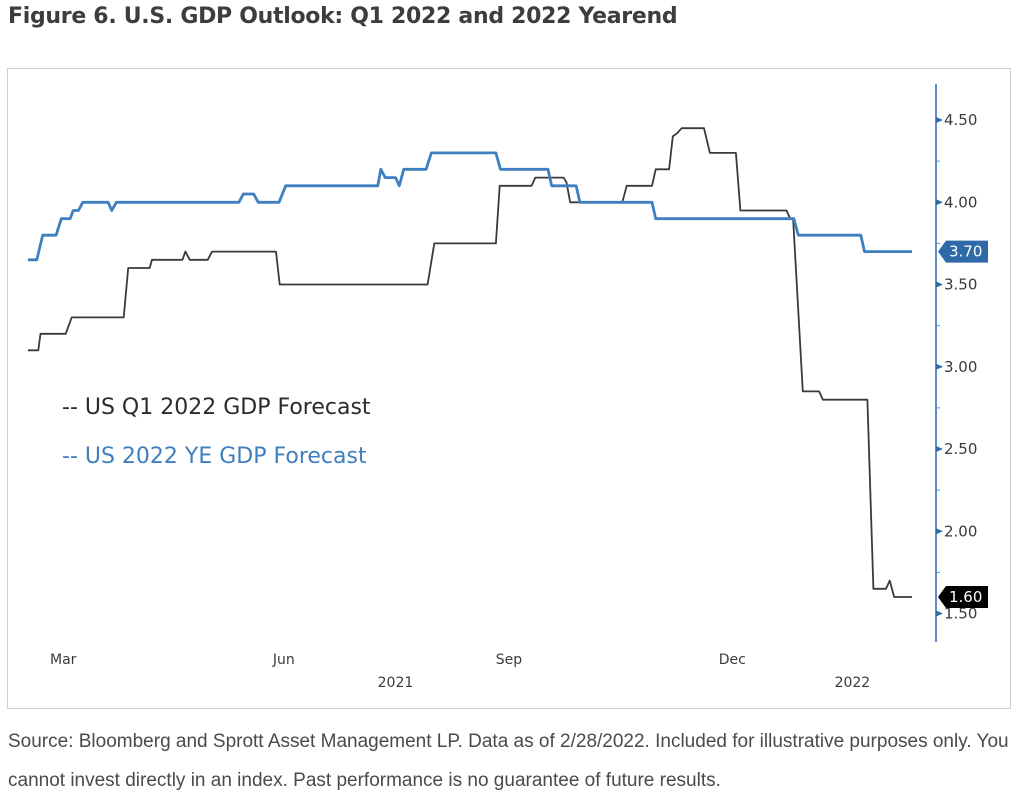 The width and height of the screenshot is (1024, 800). Describe the element at coordinates (960, 120) in the screenshot. I see `y-tick-label: 4.50` at that location.